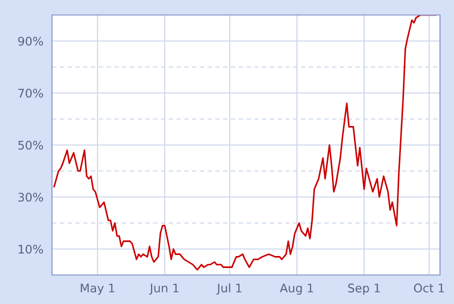  I want to click on y-tick-label: 90%, so click(31, 41).